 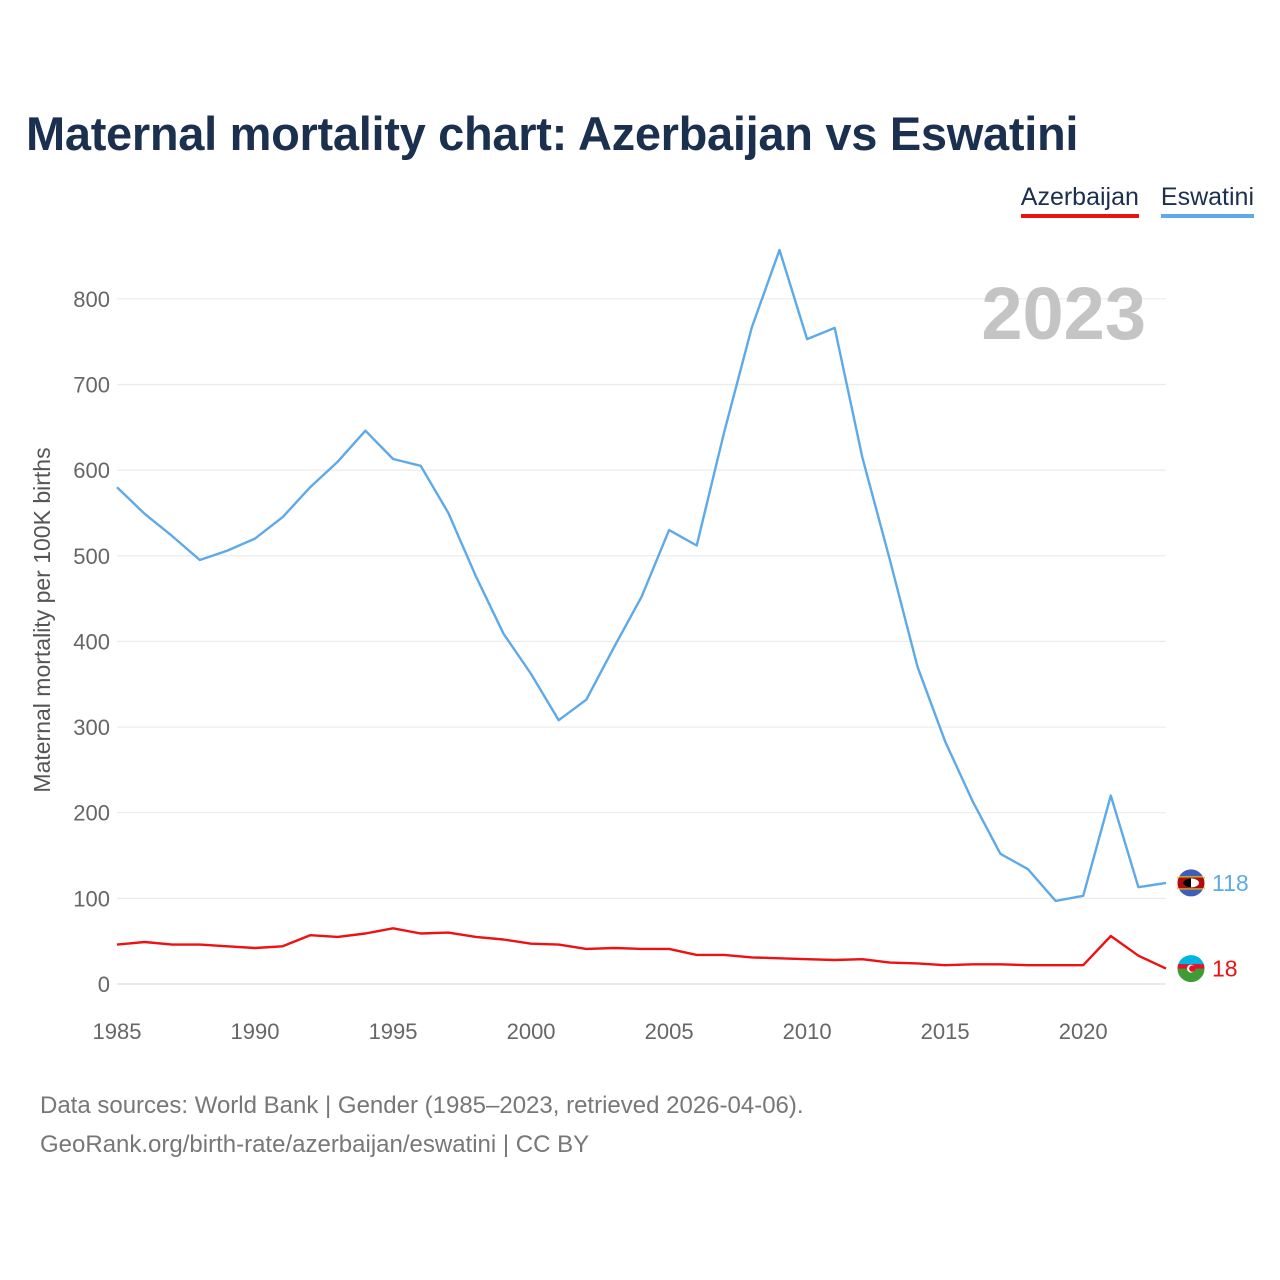 What do you see at coordinates (1083, 1031) in the screenshot?
I see `x-tick-2020: 2020` at bounding box center [1083, 1031].